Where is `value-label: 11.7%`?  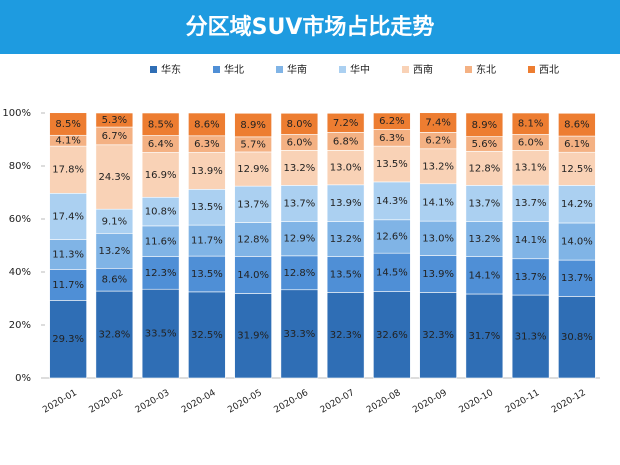 value-label: 11.7% is located at coordinates (68, 285).